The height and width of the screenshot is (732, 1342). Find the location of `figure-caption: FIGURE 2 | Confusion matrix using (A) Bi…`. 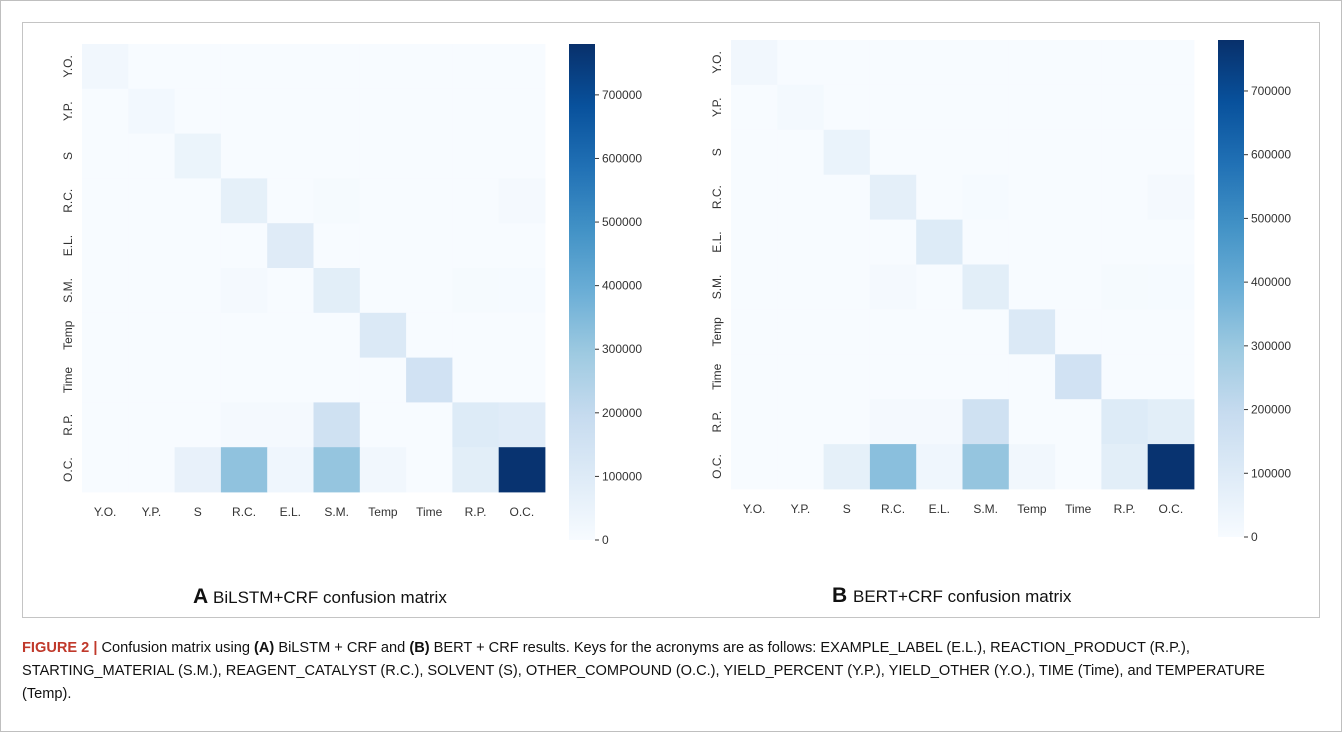

figure-caption: FIGURE 2 | Confusion matrix using (A) Bi… is located at coordinates (667, 671).